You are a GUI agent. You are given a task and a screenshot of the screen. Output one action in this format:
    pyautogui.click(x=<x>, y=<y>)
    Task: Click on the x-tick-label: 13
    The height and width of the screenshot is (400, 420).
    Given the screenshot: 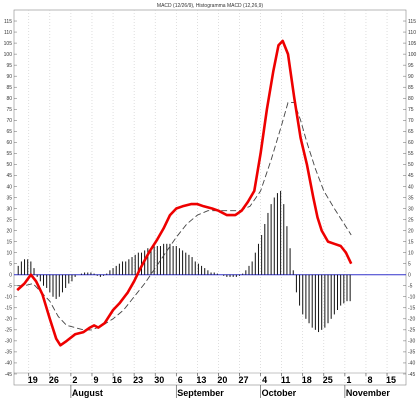 What is the action you would take?
    pyautogui.click(x=201, y=380)
    